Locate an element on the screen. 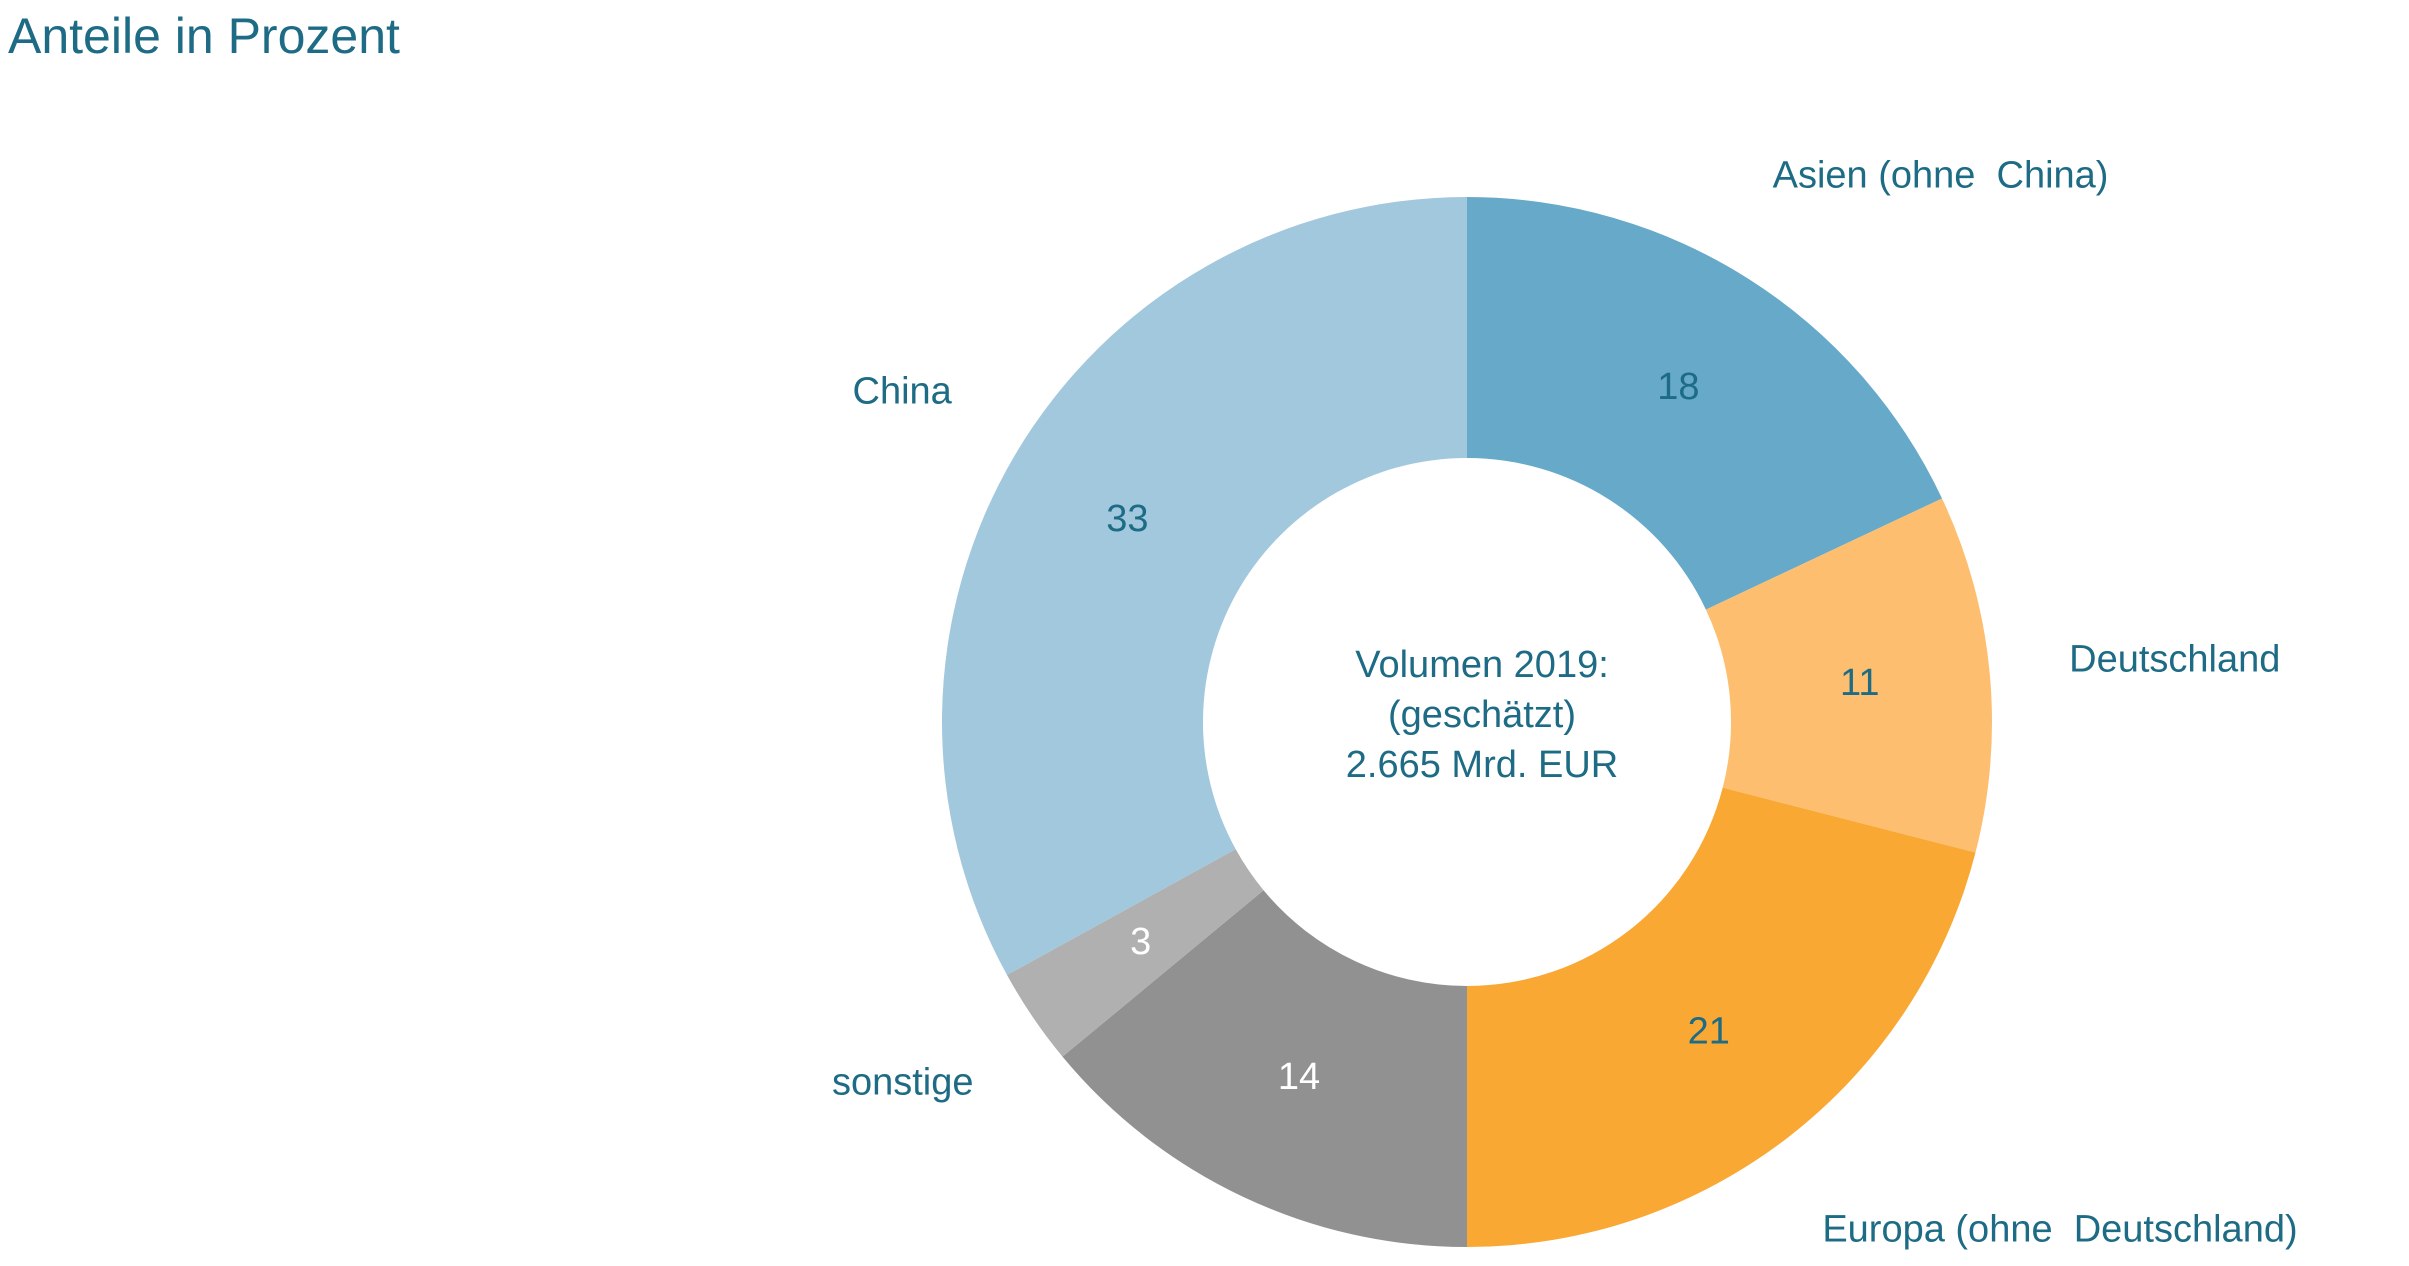  center-text: 2.665 Mrd. EUR is located at coordinates (1482, 765).